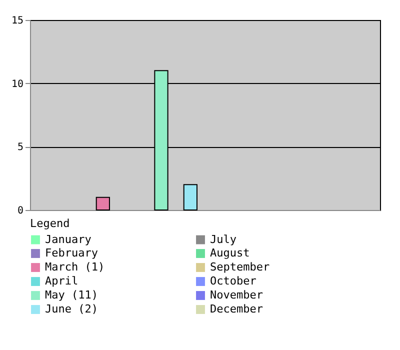 The width and height of the screenshot is (400, 350). Describe the element at coordinates (71, 309) in the screenshot. I see `legend-label: June (2)` at that location.